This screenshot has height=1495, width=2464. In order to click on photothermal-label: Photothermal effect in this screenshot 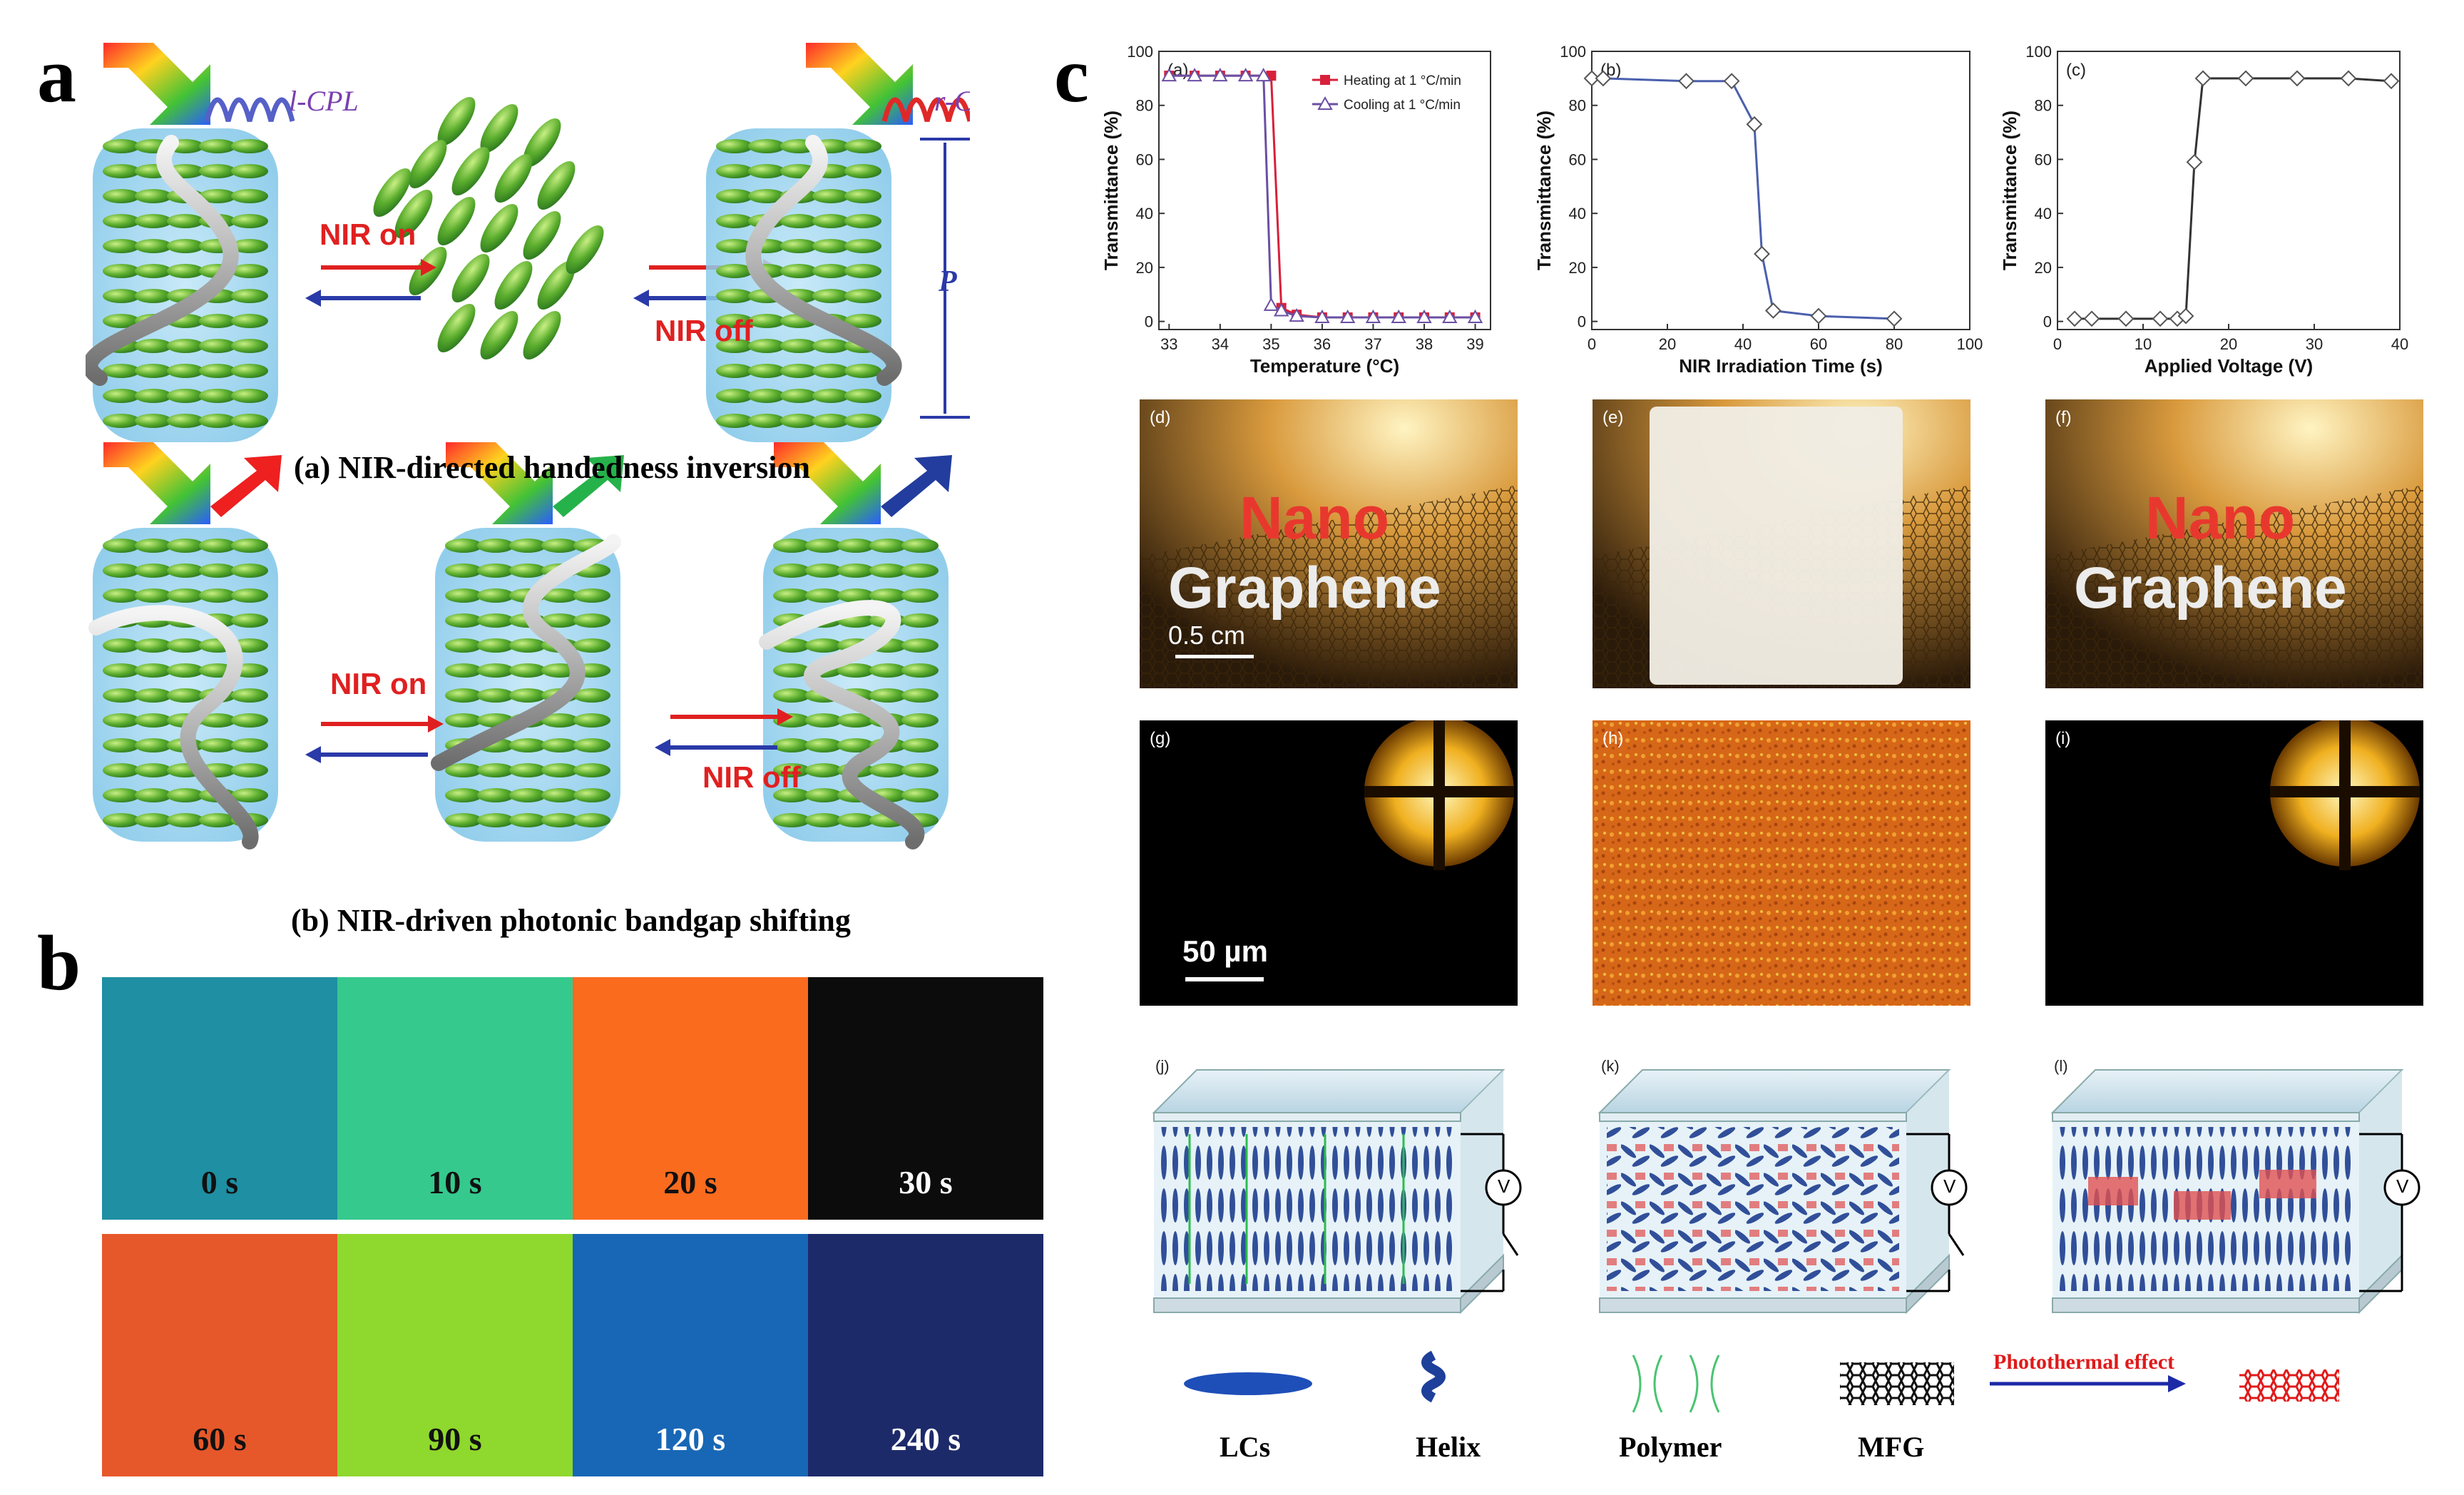, I will do `click(2084, 1362)`.